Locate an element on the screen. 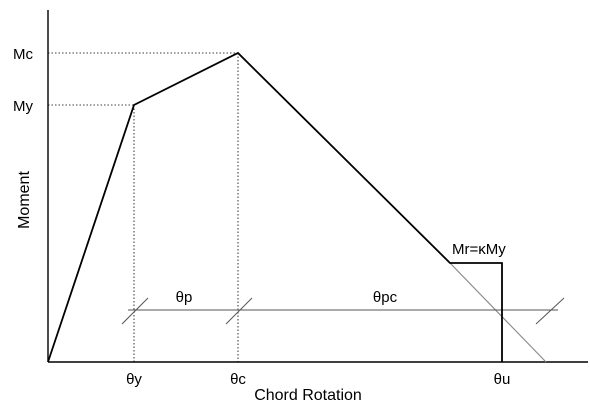 The width and height of the screenshot is (590, 404). dimension-tick-end is located at coordinates (550, 311).